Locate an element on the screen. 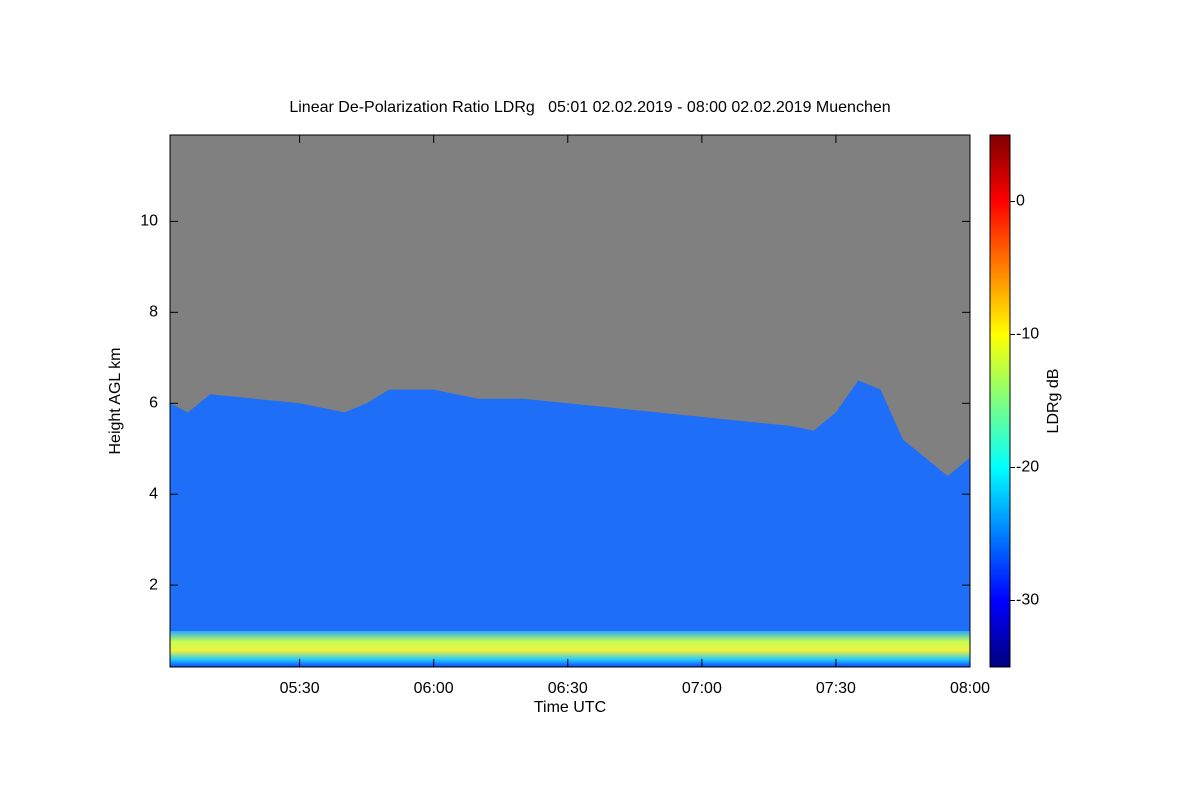 The image size is (1200, 800). x-tick-label: 08:00 is located at coordinates (970, 688).